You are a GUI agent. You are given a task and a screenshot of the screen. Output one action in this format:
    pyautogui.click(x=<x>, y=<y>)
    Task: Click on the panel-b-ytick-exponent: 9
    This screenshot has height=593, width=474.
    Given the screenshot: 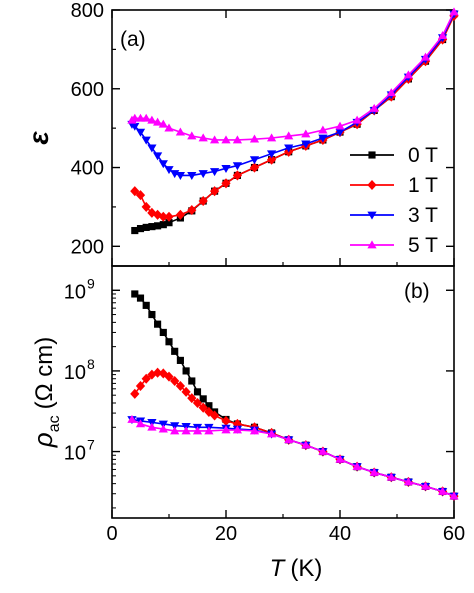 What is the action you would take?
    pyautogui.click(x=91, y=283)
    